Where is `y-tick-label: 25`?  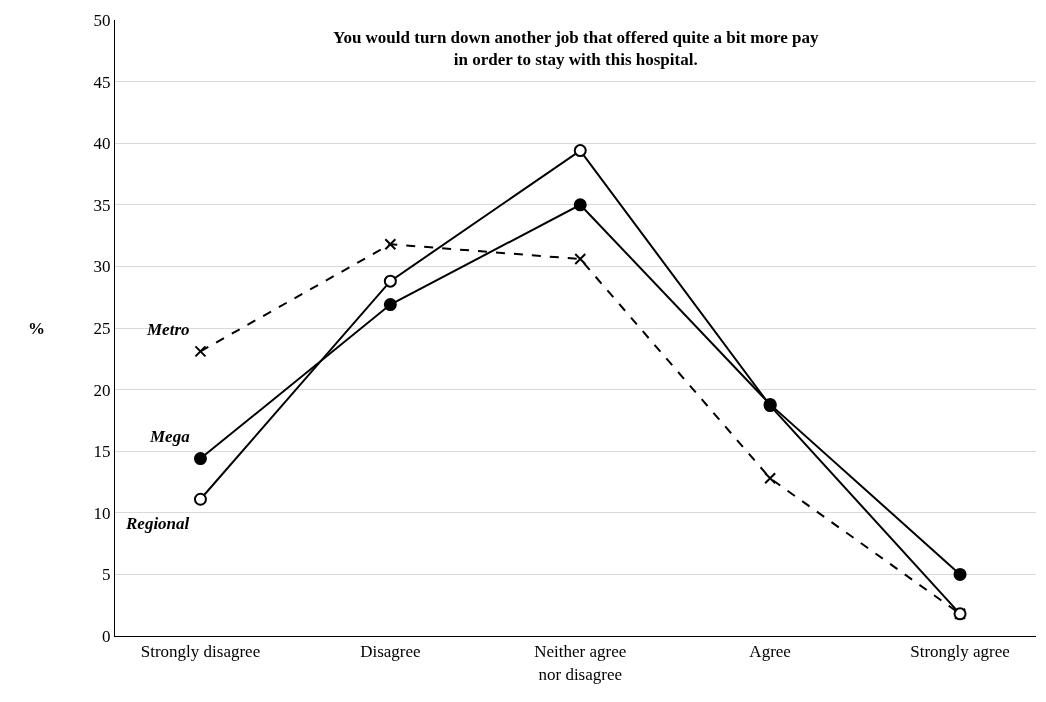 y-tick-label: 25 is located at coordinates (102, 328).